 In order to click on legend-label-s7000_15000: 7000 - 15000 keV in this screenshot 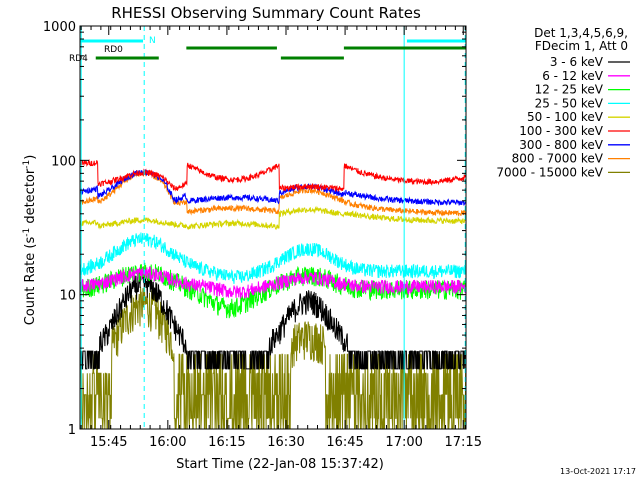, I will do `click(549, 172)`.